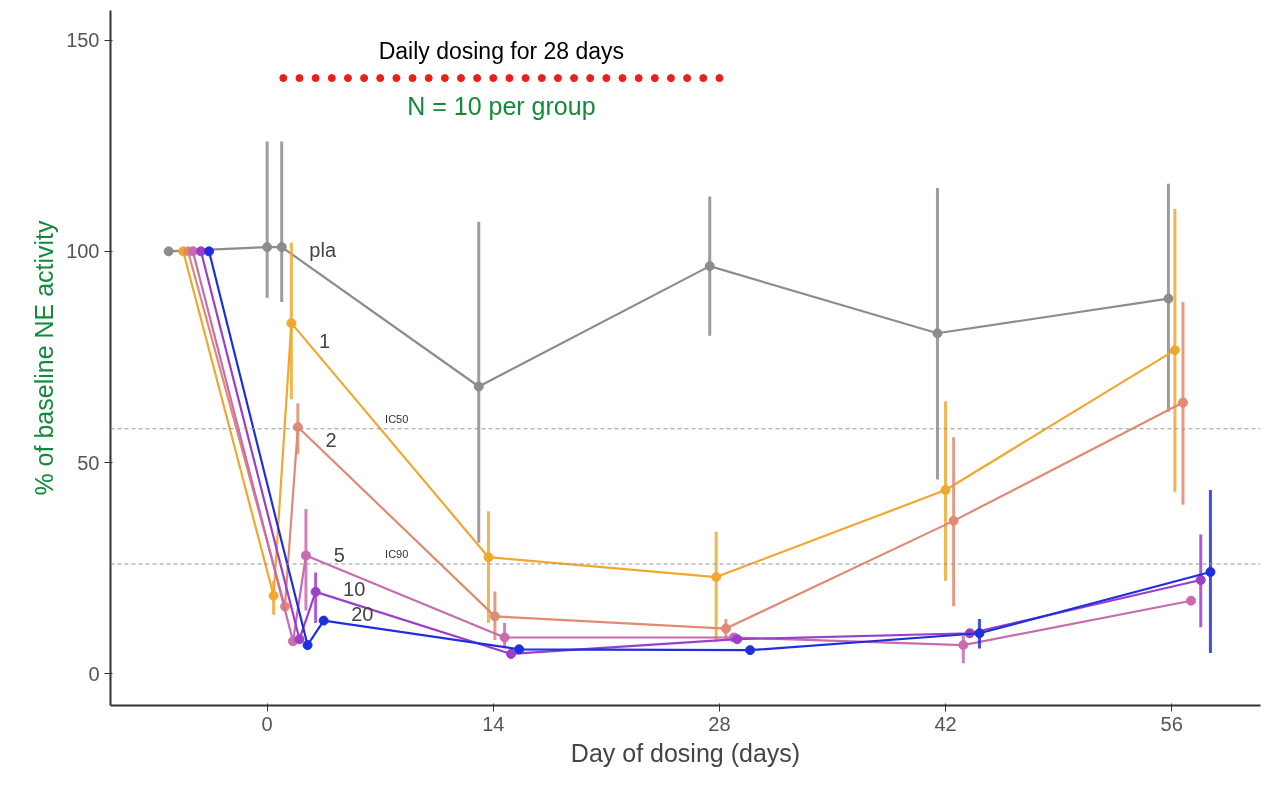 The height and width of the screenshot is (802, 1279). What do you see at coordinates (685, 752) in the screenshot?
I see `x-axis-title: Day of dosing (days)` at bounding box center [685, 752].